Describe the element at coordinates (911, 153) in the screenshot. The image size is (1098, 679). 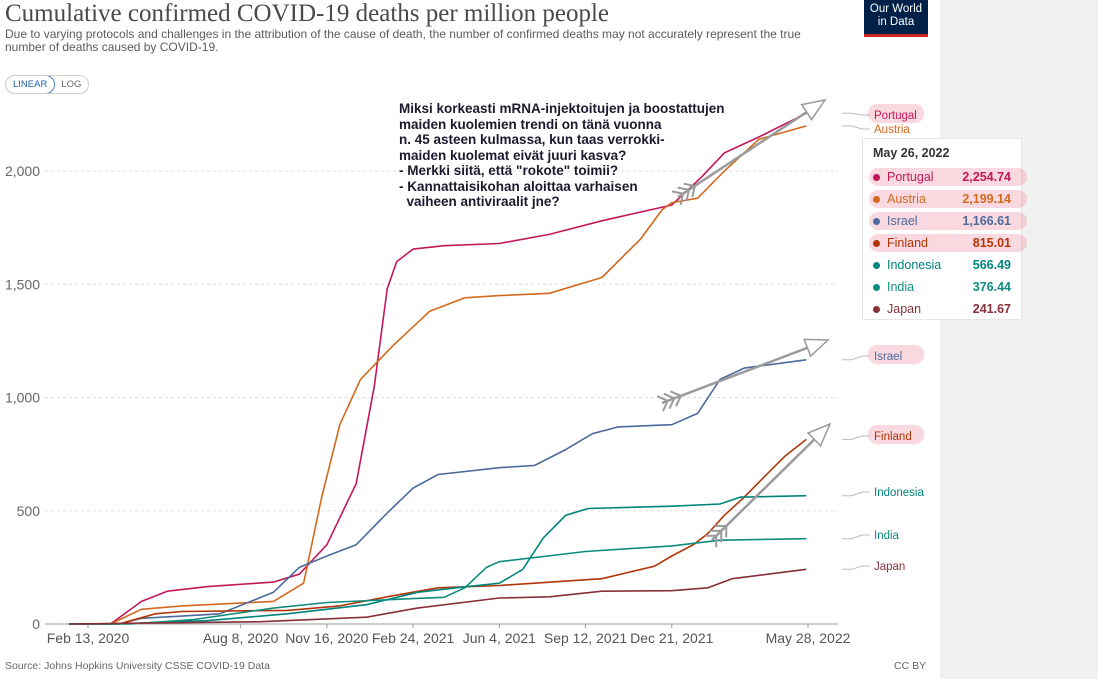
I see `tooltip-date: May 26, 2022` at that location.